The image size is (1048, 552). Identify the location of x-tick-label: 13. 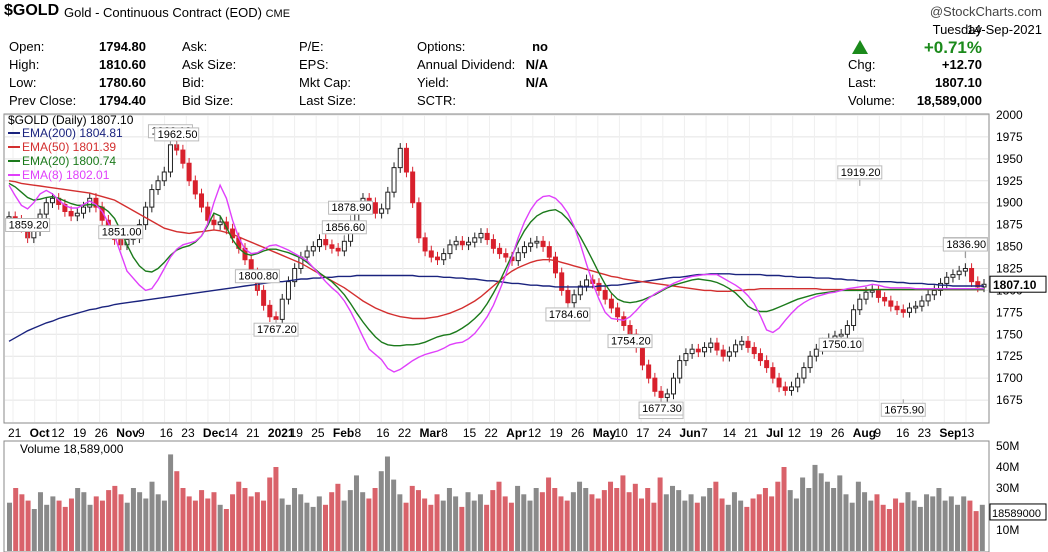
(968, 433).